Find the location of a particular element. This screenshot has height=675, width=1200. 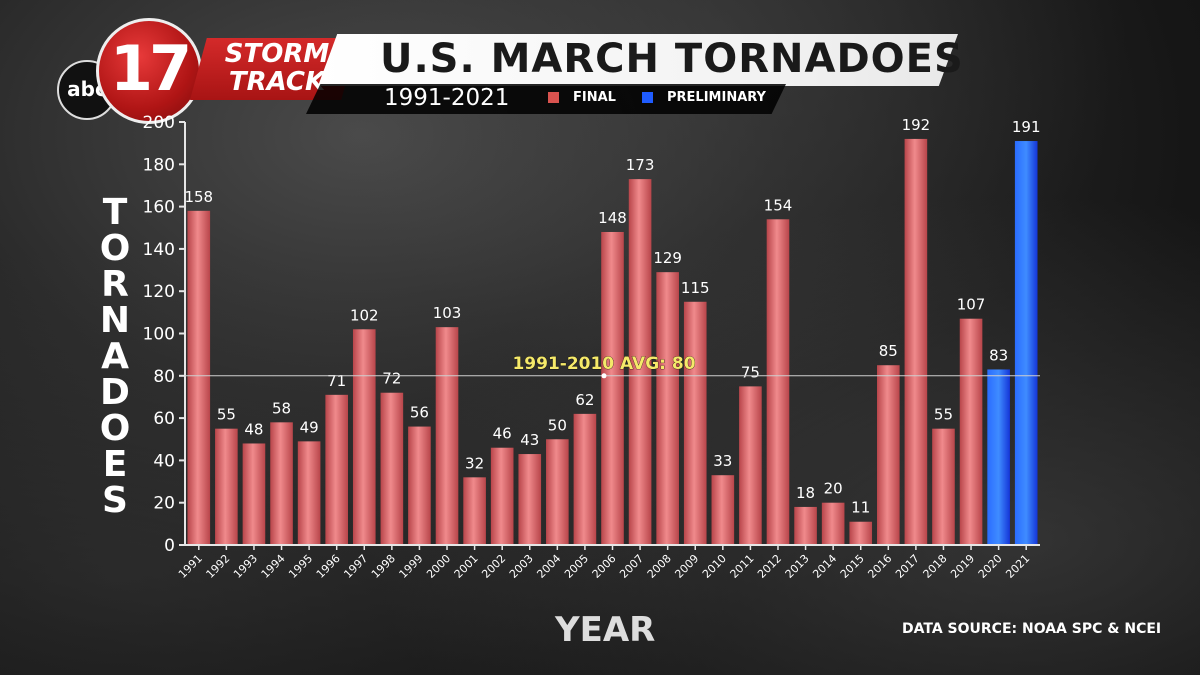

bar-value-label: 71 is located at coordinates (336, 381).